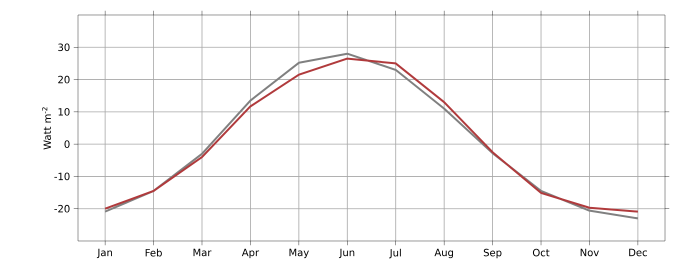  What do you see at coordinates (62, 208) in the screenshot?
I see `y-tick-label: -20` at bounding box center [62, 208].